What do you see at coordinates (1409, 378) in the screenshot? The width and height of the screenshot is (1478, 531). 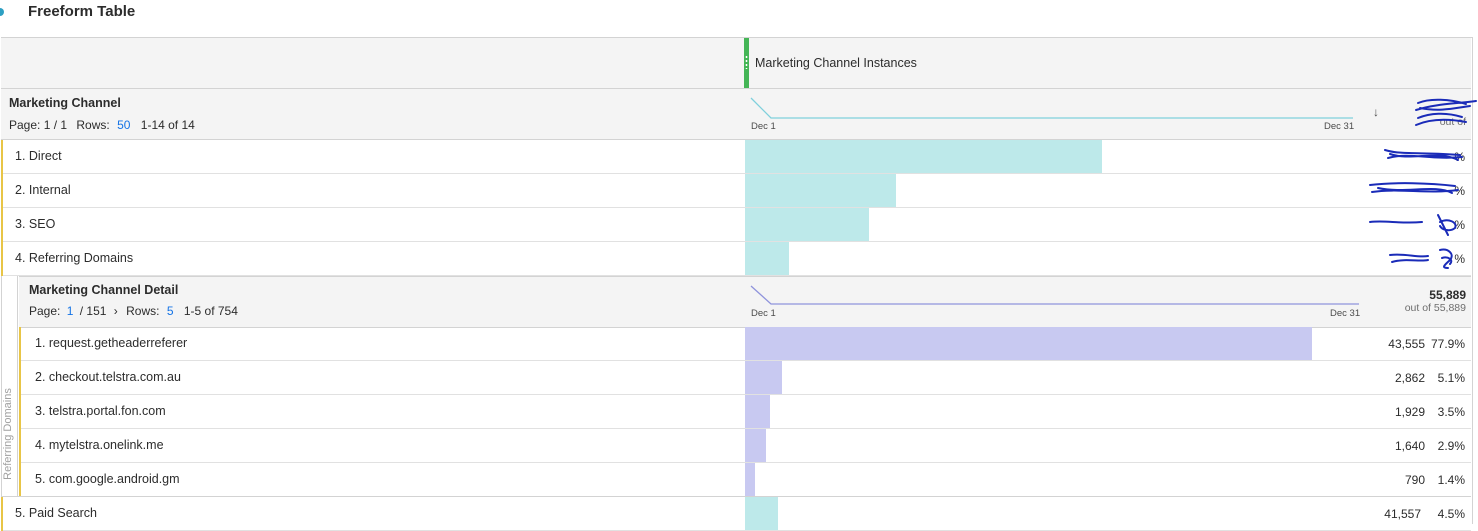 I see `row-value: 2,862` at bounding box center [1409, 378].